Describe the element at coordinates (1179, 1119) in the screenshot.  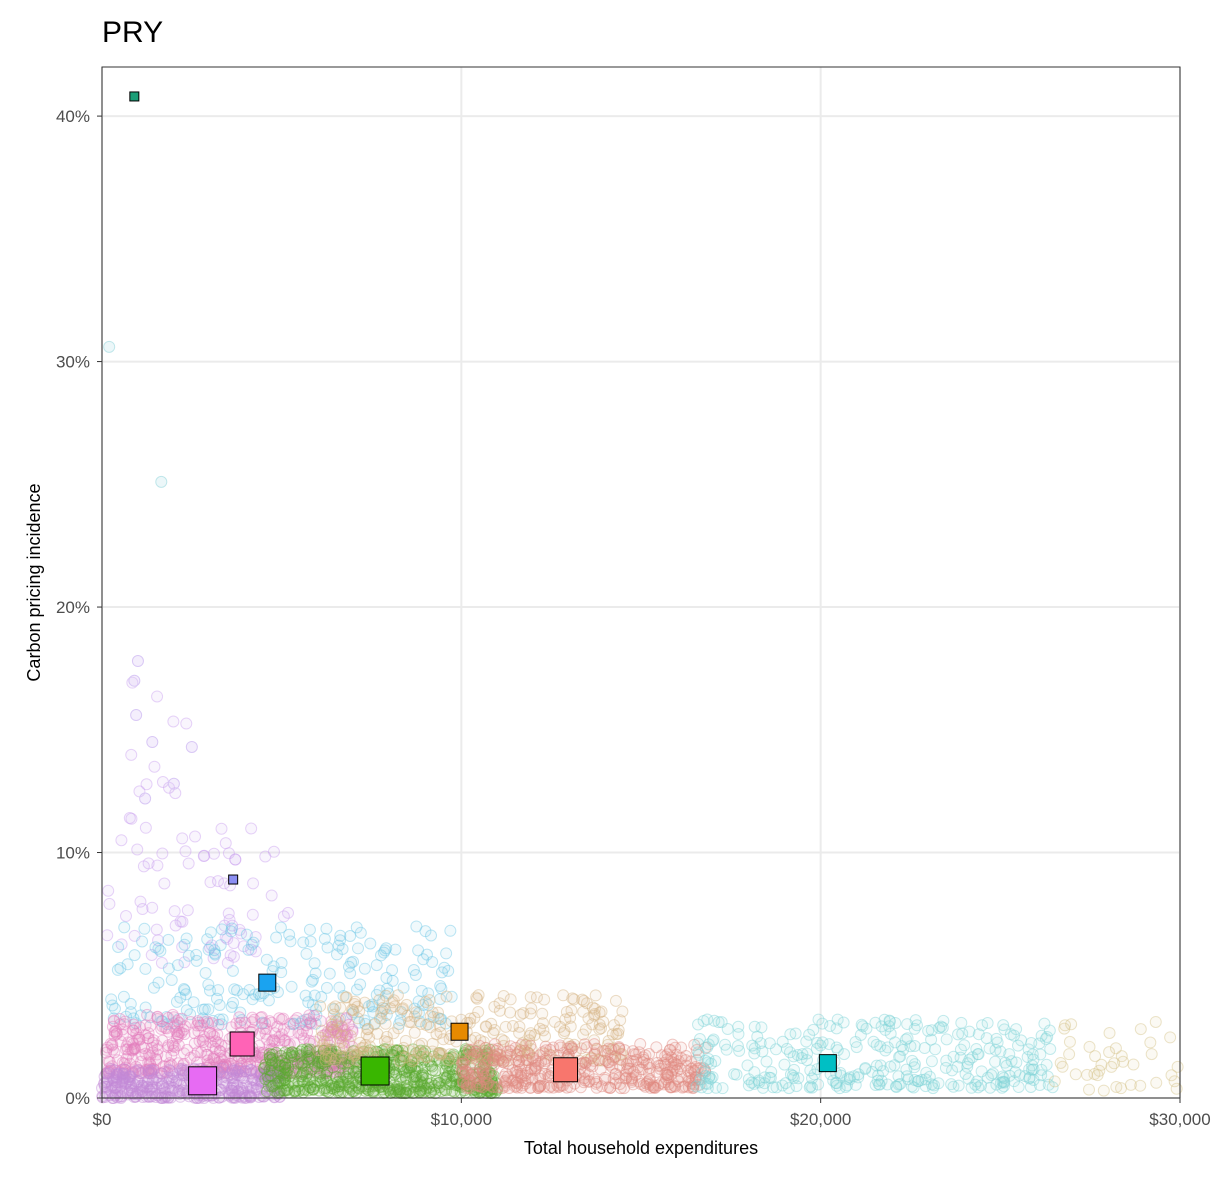
I see `x-tick-label: $30,000` at that location.